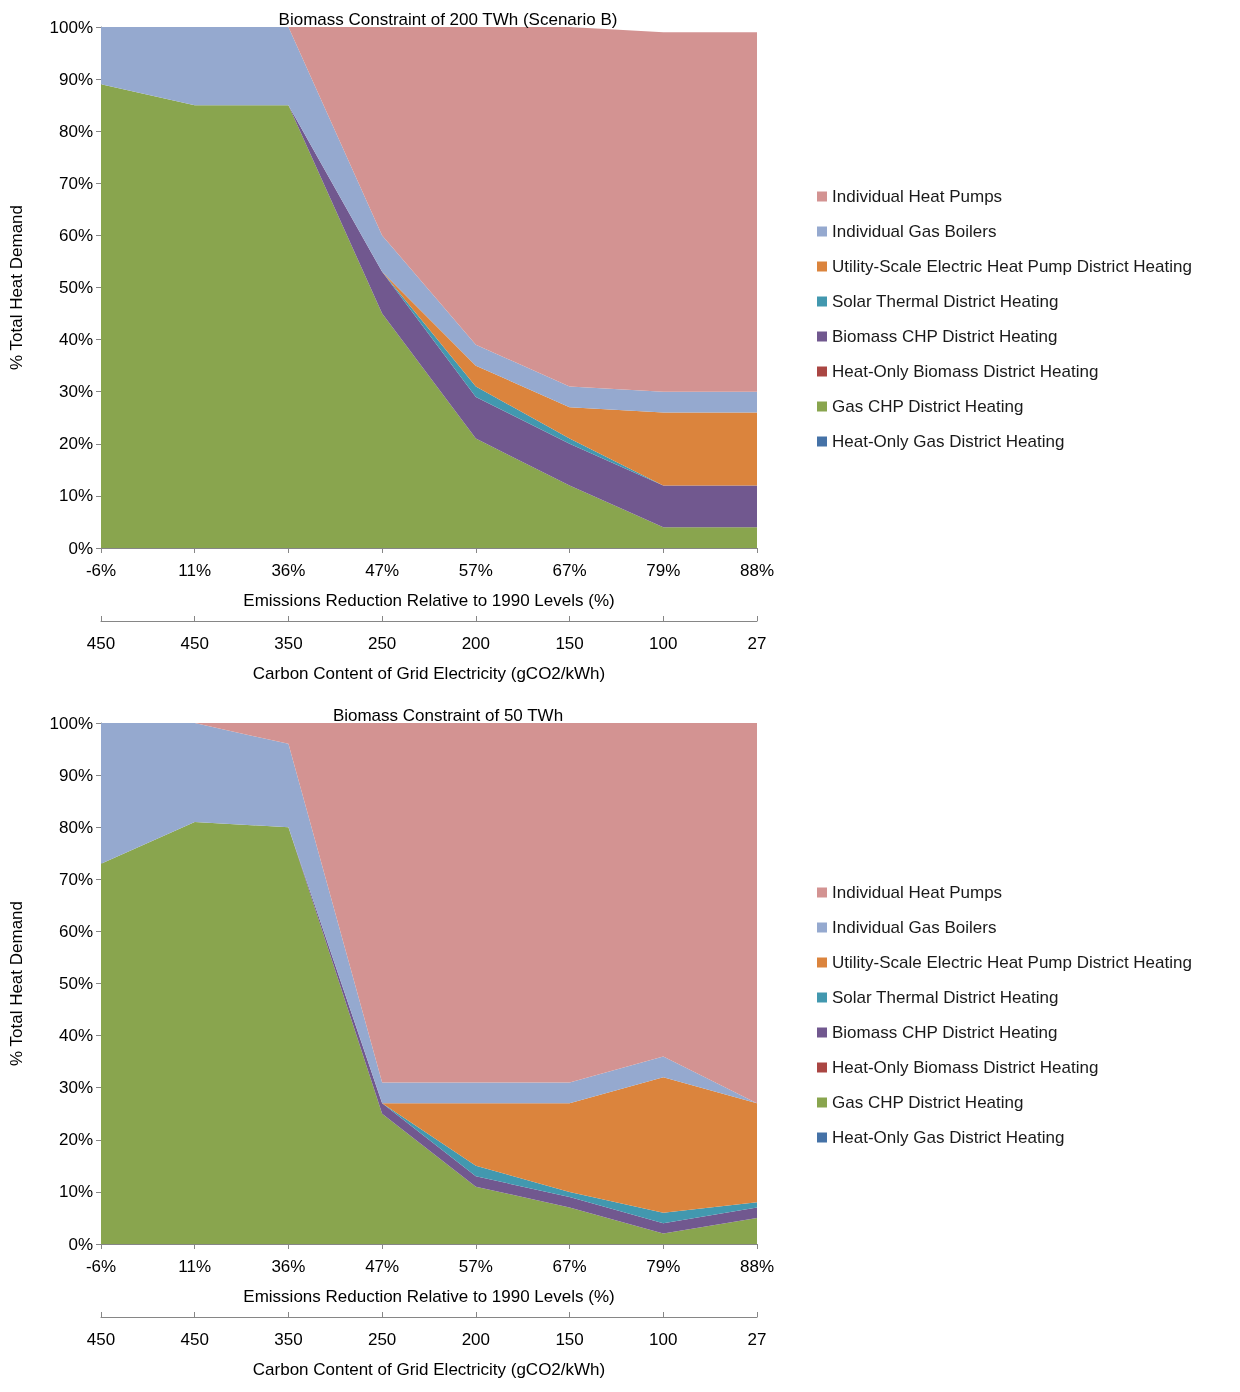 This screenshot has width=1240, height=1392. I want to click on chart-title: Biomass Constraint of 50 TWh, so click(448, 715).